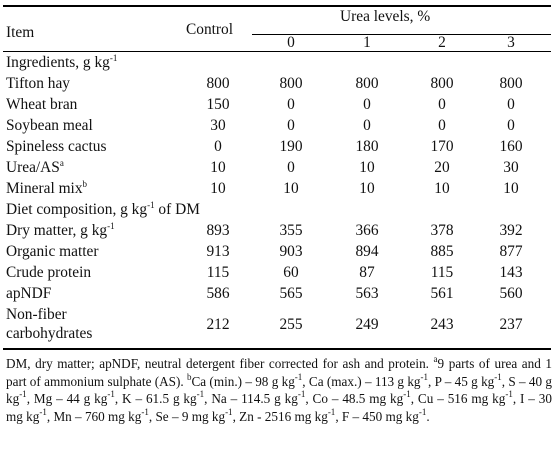 This screenshot has width=554, height=450. I want to click on header-urea-levels: Urea levels, %, so click(385, 16).